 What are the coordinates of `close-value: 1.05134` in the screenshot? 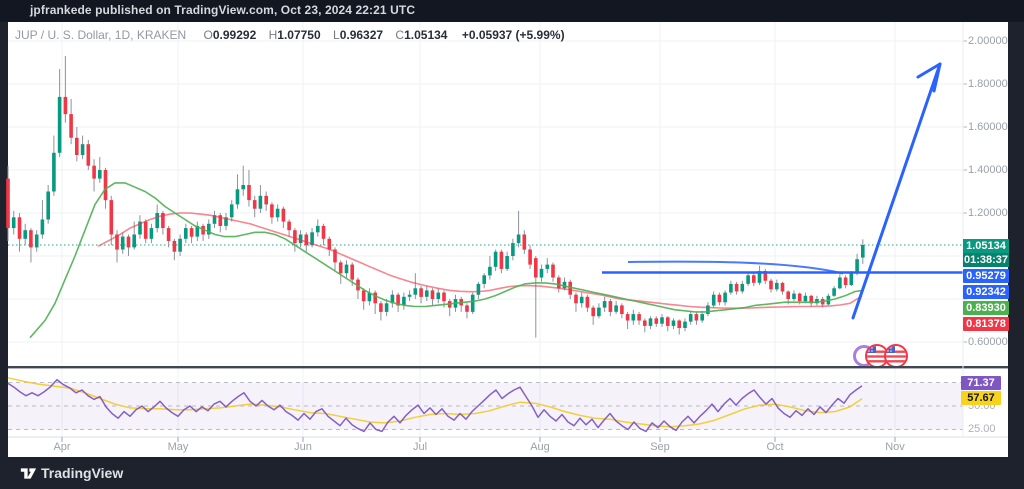 It's located at (426, 35).